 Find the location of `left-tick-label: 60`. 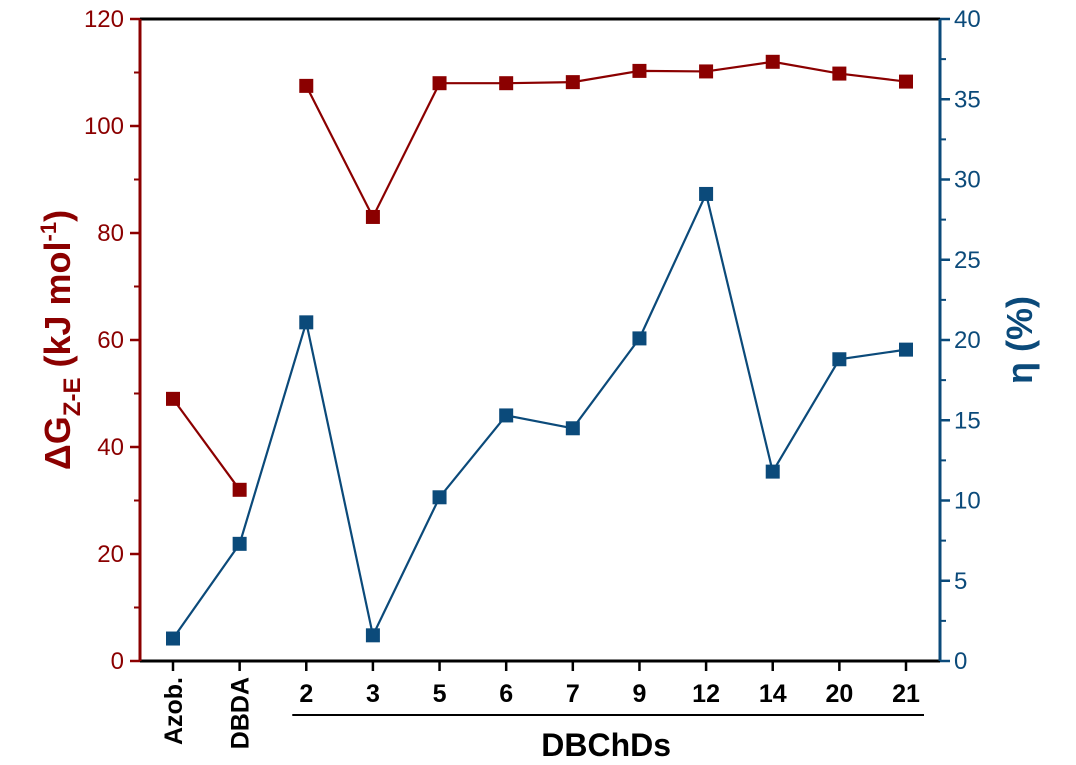

left-tick-label: 60 is located at coordinates (110, 340).